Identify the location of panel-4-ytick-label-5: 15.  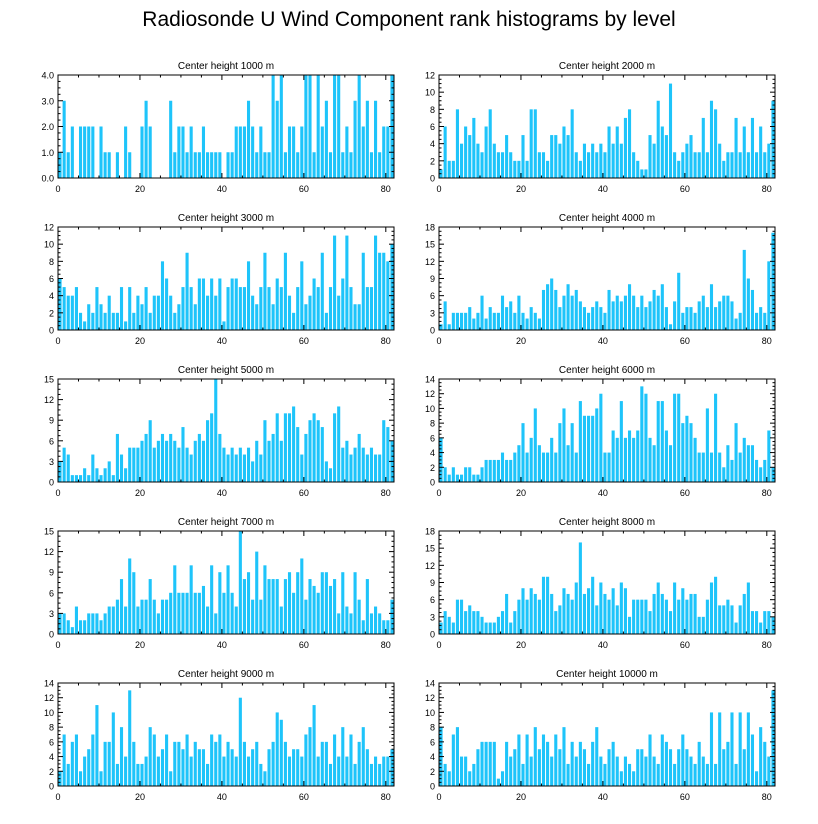
(430, 245).